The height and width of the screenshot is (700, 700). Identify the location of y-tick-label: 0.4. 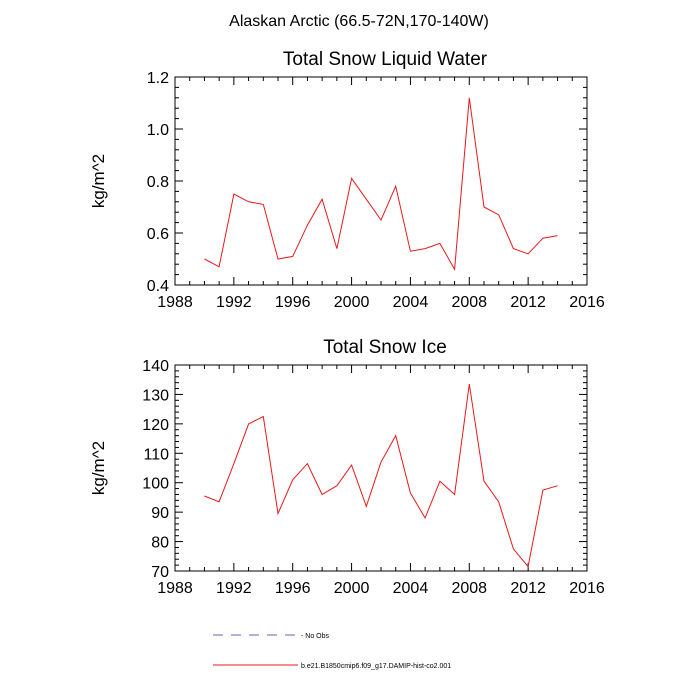
(158, 286).